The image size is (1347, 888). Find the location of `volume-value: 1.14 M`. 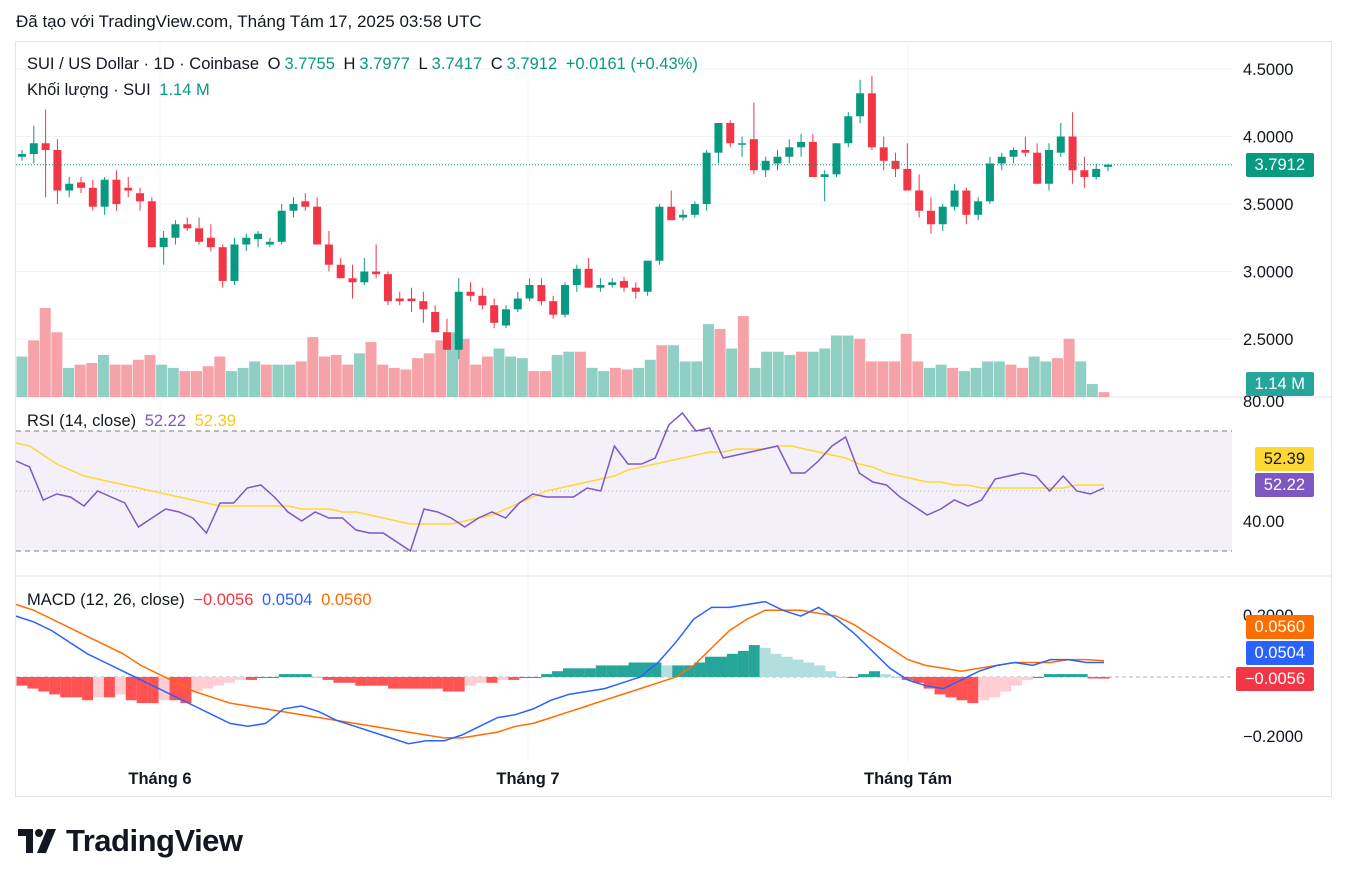

volume-value: 1.14 M is located at coordinates (184, 90).